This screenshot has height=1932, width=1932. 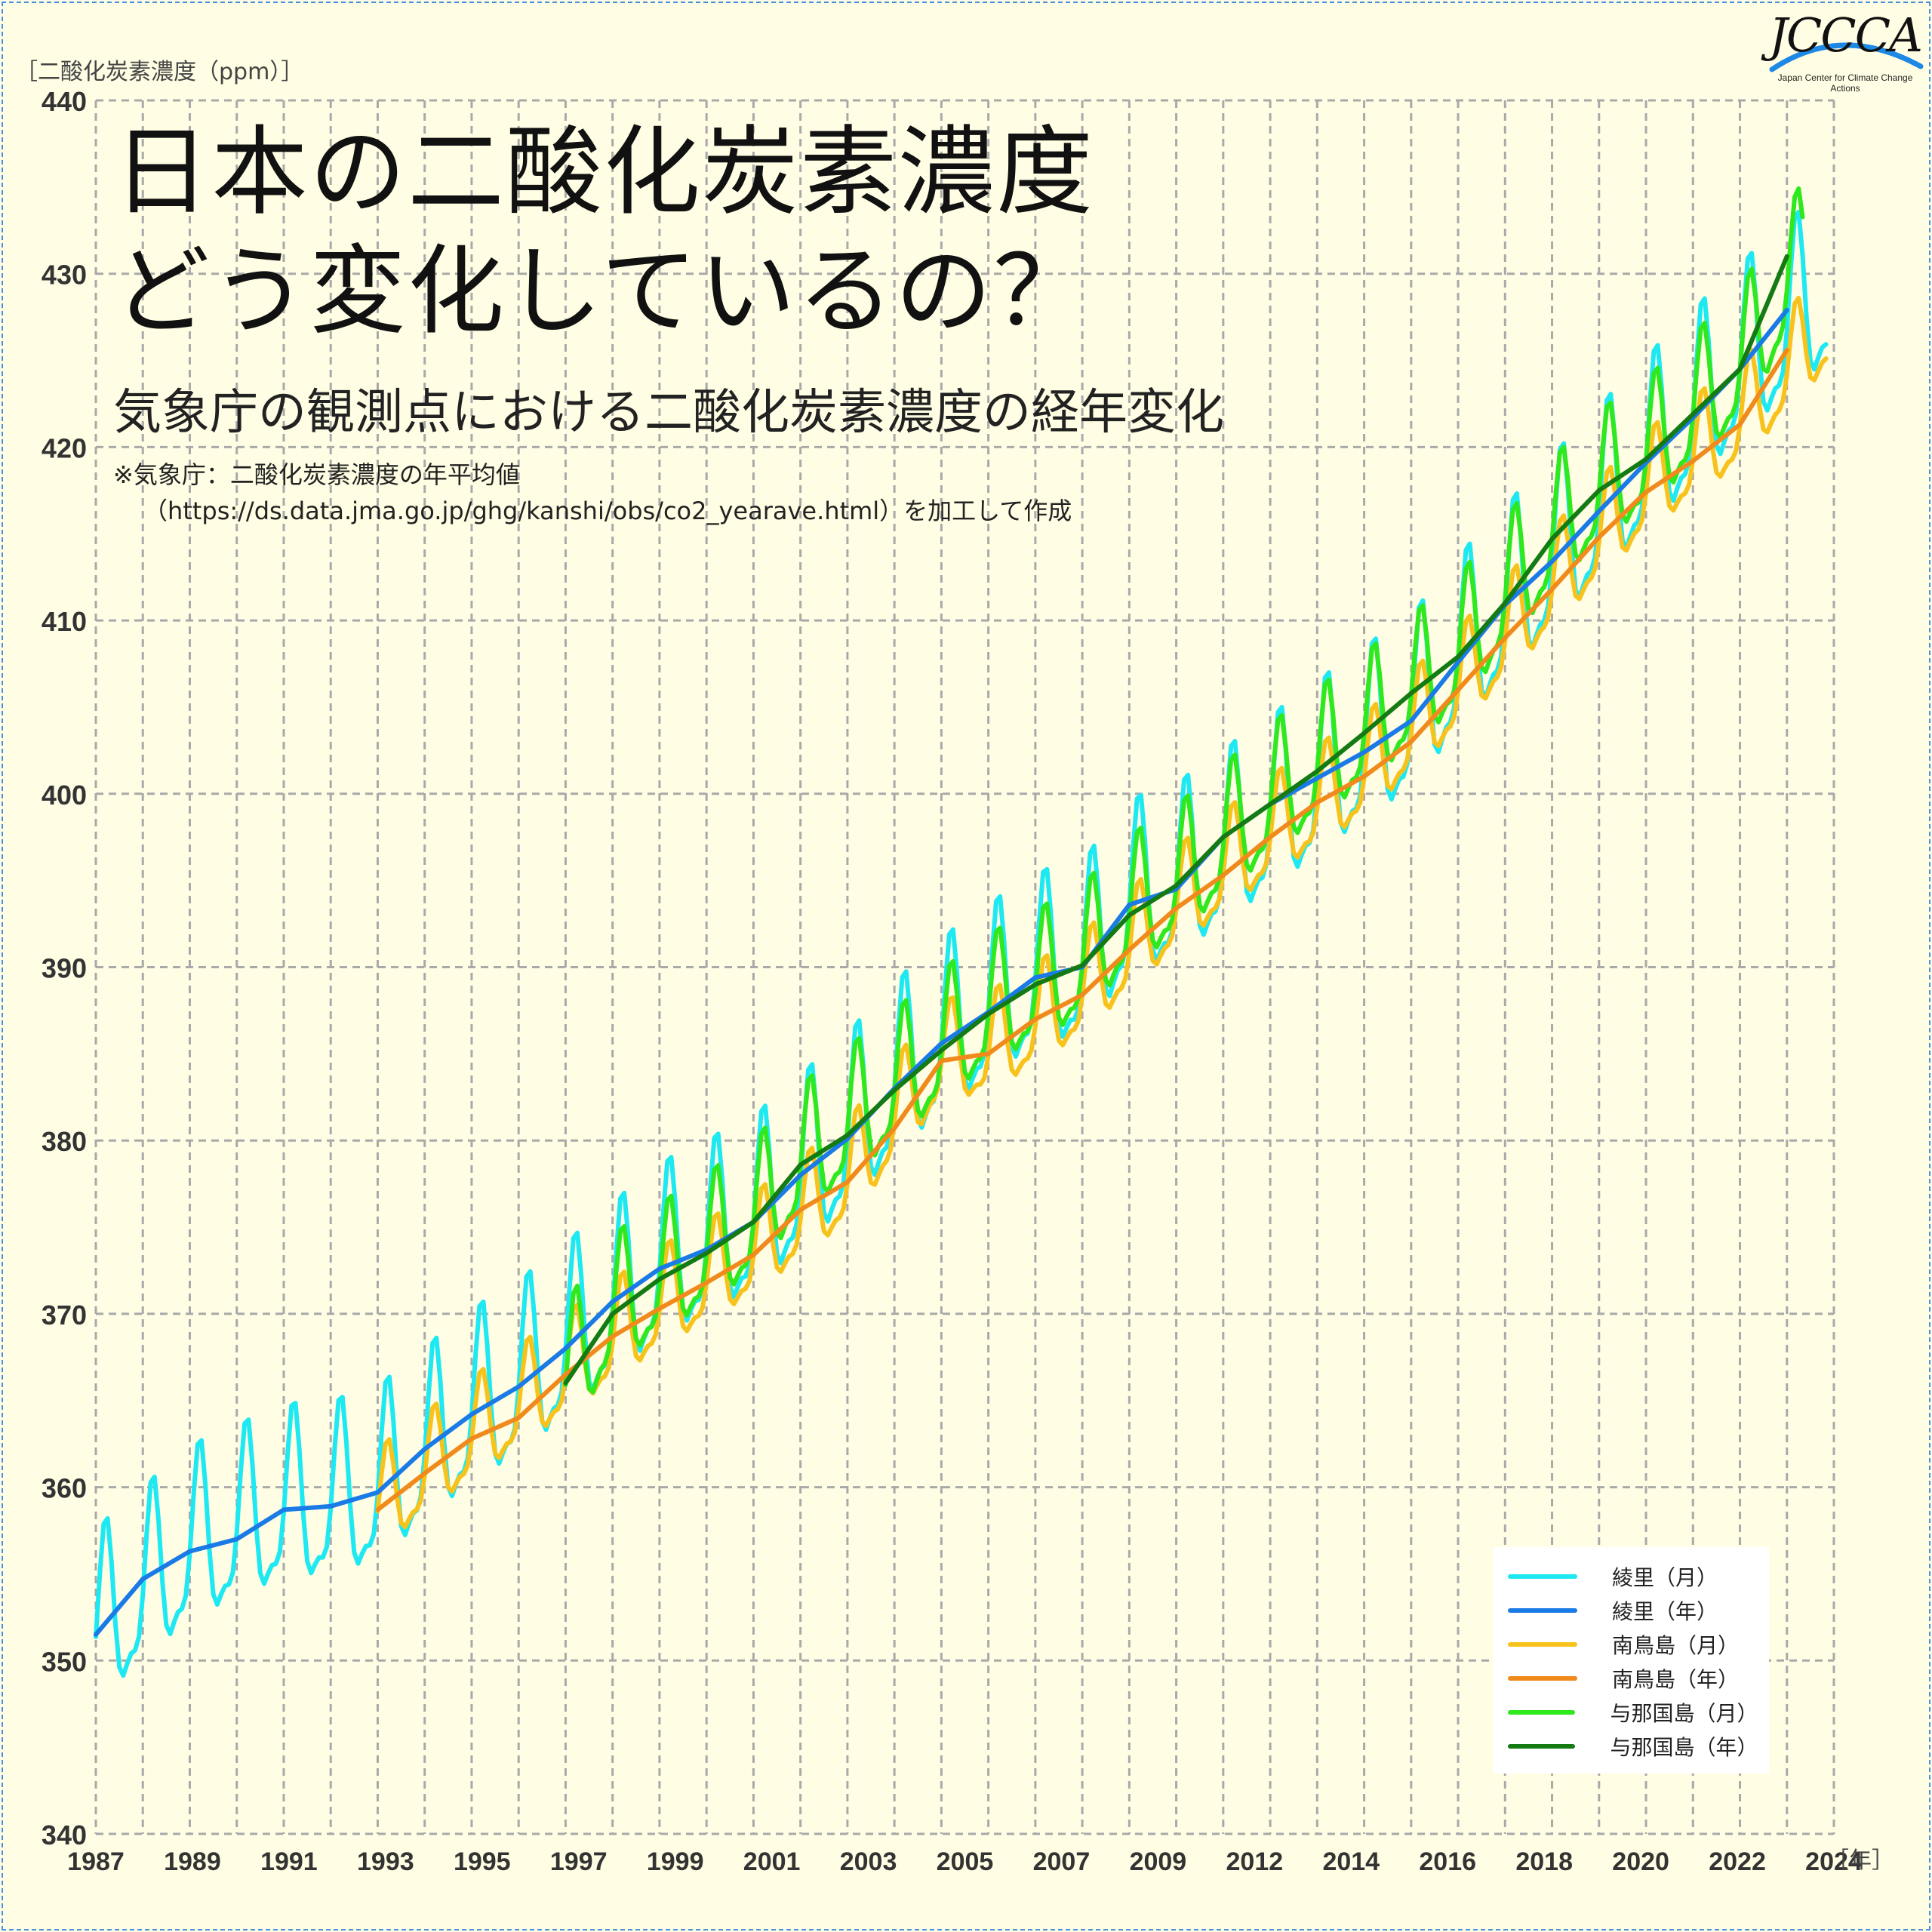 I want to click on legend-label: 与那国島（月）, so click(x=1684, y=1713).